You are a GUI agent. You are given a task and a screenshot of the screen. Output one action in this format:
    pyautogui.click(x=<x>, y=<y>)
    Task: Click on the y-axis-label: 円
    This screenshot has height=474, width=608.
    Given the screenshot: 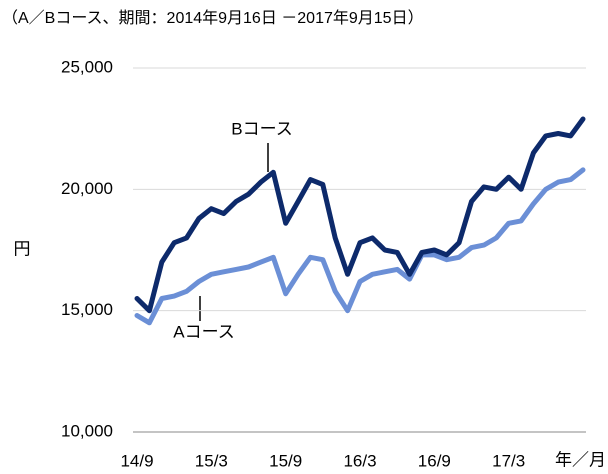 What is the action you would take?
    pyautogui.click(x=22, y=248)
    